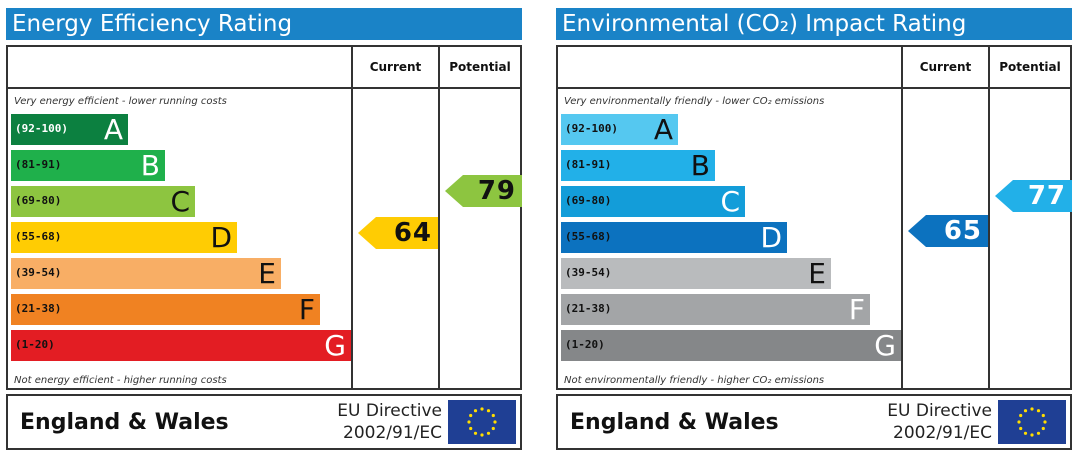 The height and width of the screenshot is (455, 1080). What do you see at coordinates (885, 345) in the screenshot?
I see `band-letter-label: G` at bounding box center [885, 345].